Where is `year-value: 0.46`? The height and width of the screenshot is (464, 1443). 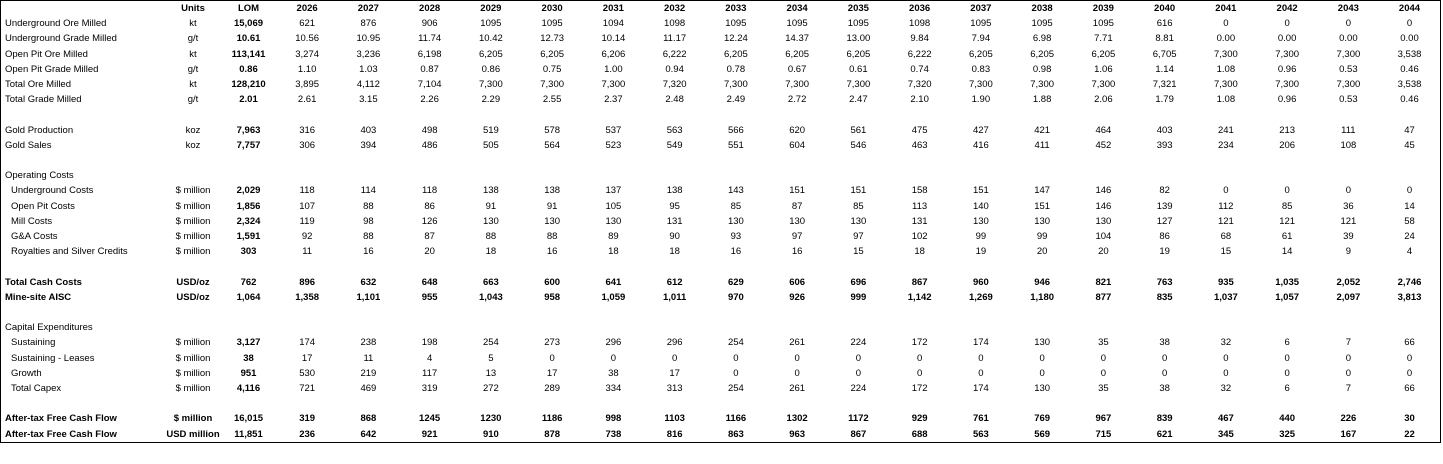
year-value: 0.46 is located at coordinates (1409, 100).